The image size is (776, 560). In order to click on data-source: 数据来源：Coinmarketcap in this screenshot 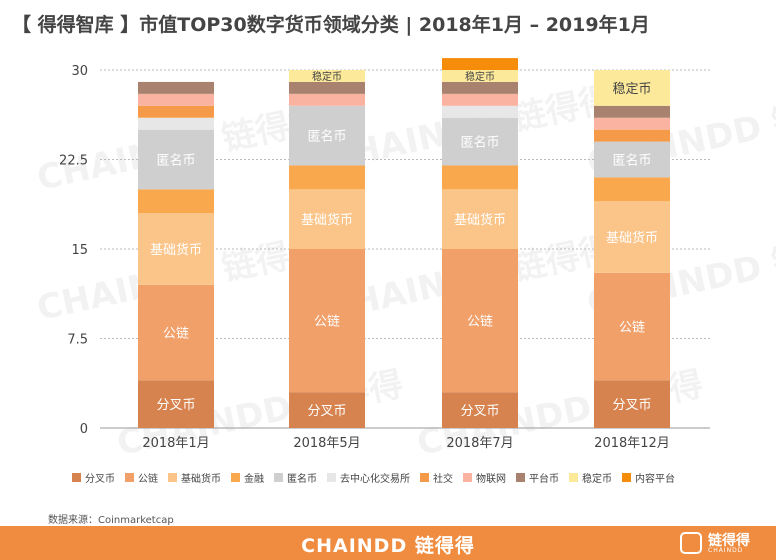, I will do `click(111, 520)`.